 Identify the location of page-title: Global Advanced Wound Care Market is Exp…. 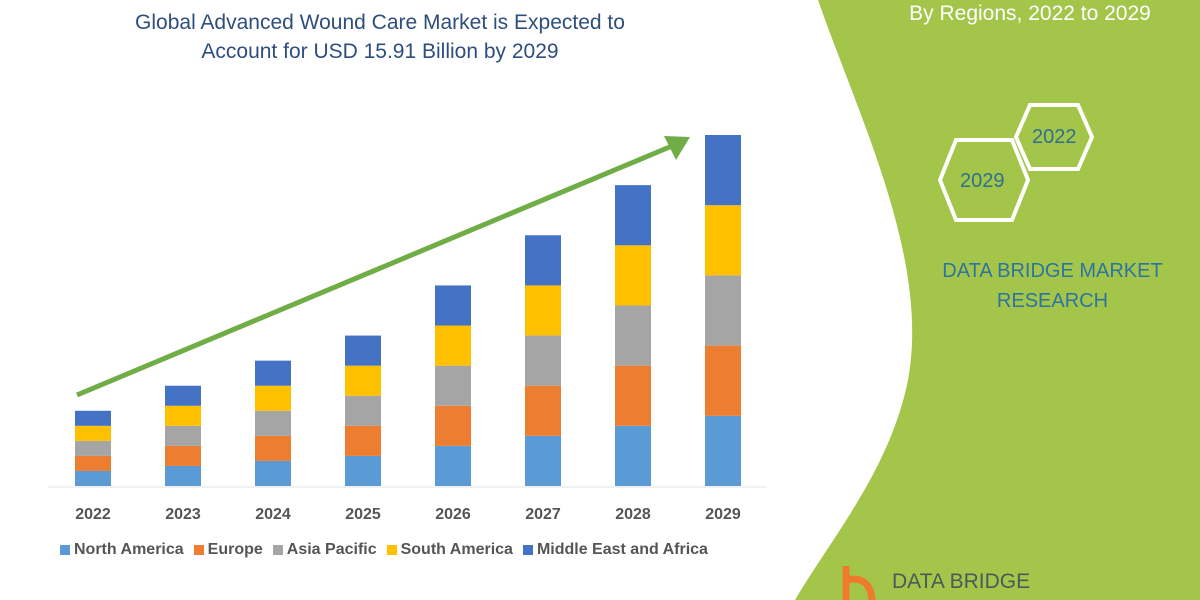
(380, 37).